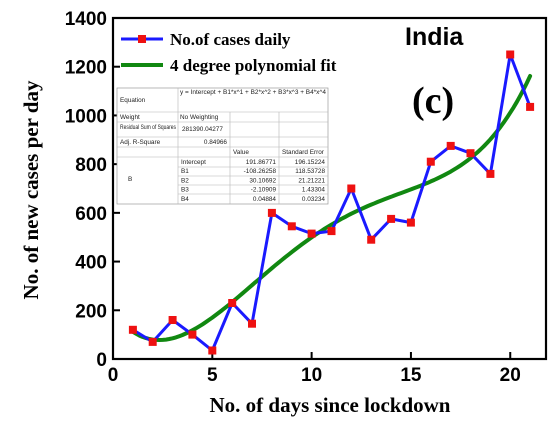 The width and height of the screenshot is (556, 421). Describe the element at coordinates (185, 171) in the screenshot. I see `fit-param-name: B1` at that location.